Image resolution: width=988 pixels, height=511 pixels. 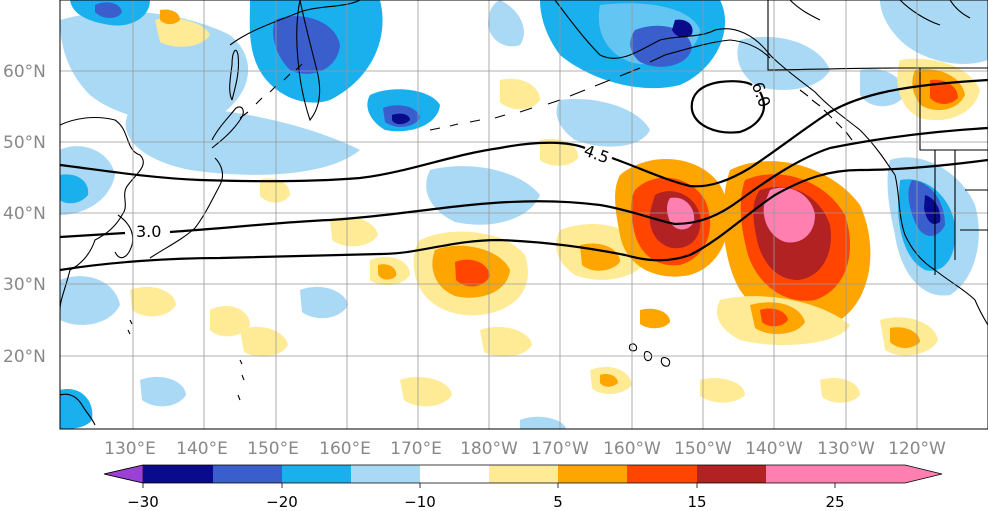 What do you see at coordinates (888, 474) in the screenshot?
I see `colorbar-extend-right` at bounding box center [888, 474].